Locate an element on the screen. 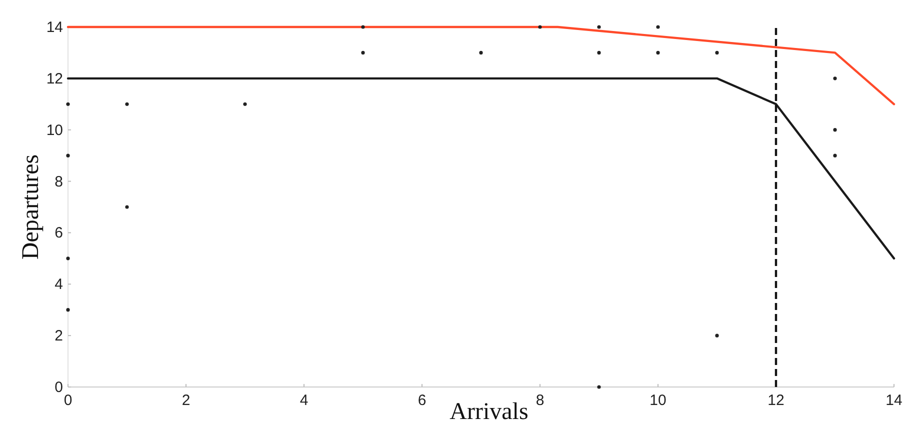  y-tick-label: 8 is located at coordinates (58, 181).